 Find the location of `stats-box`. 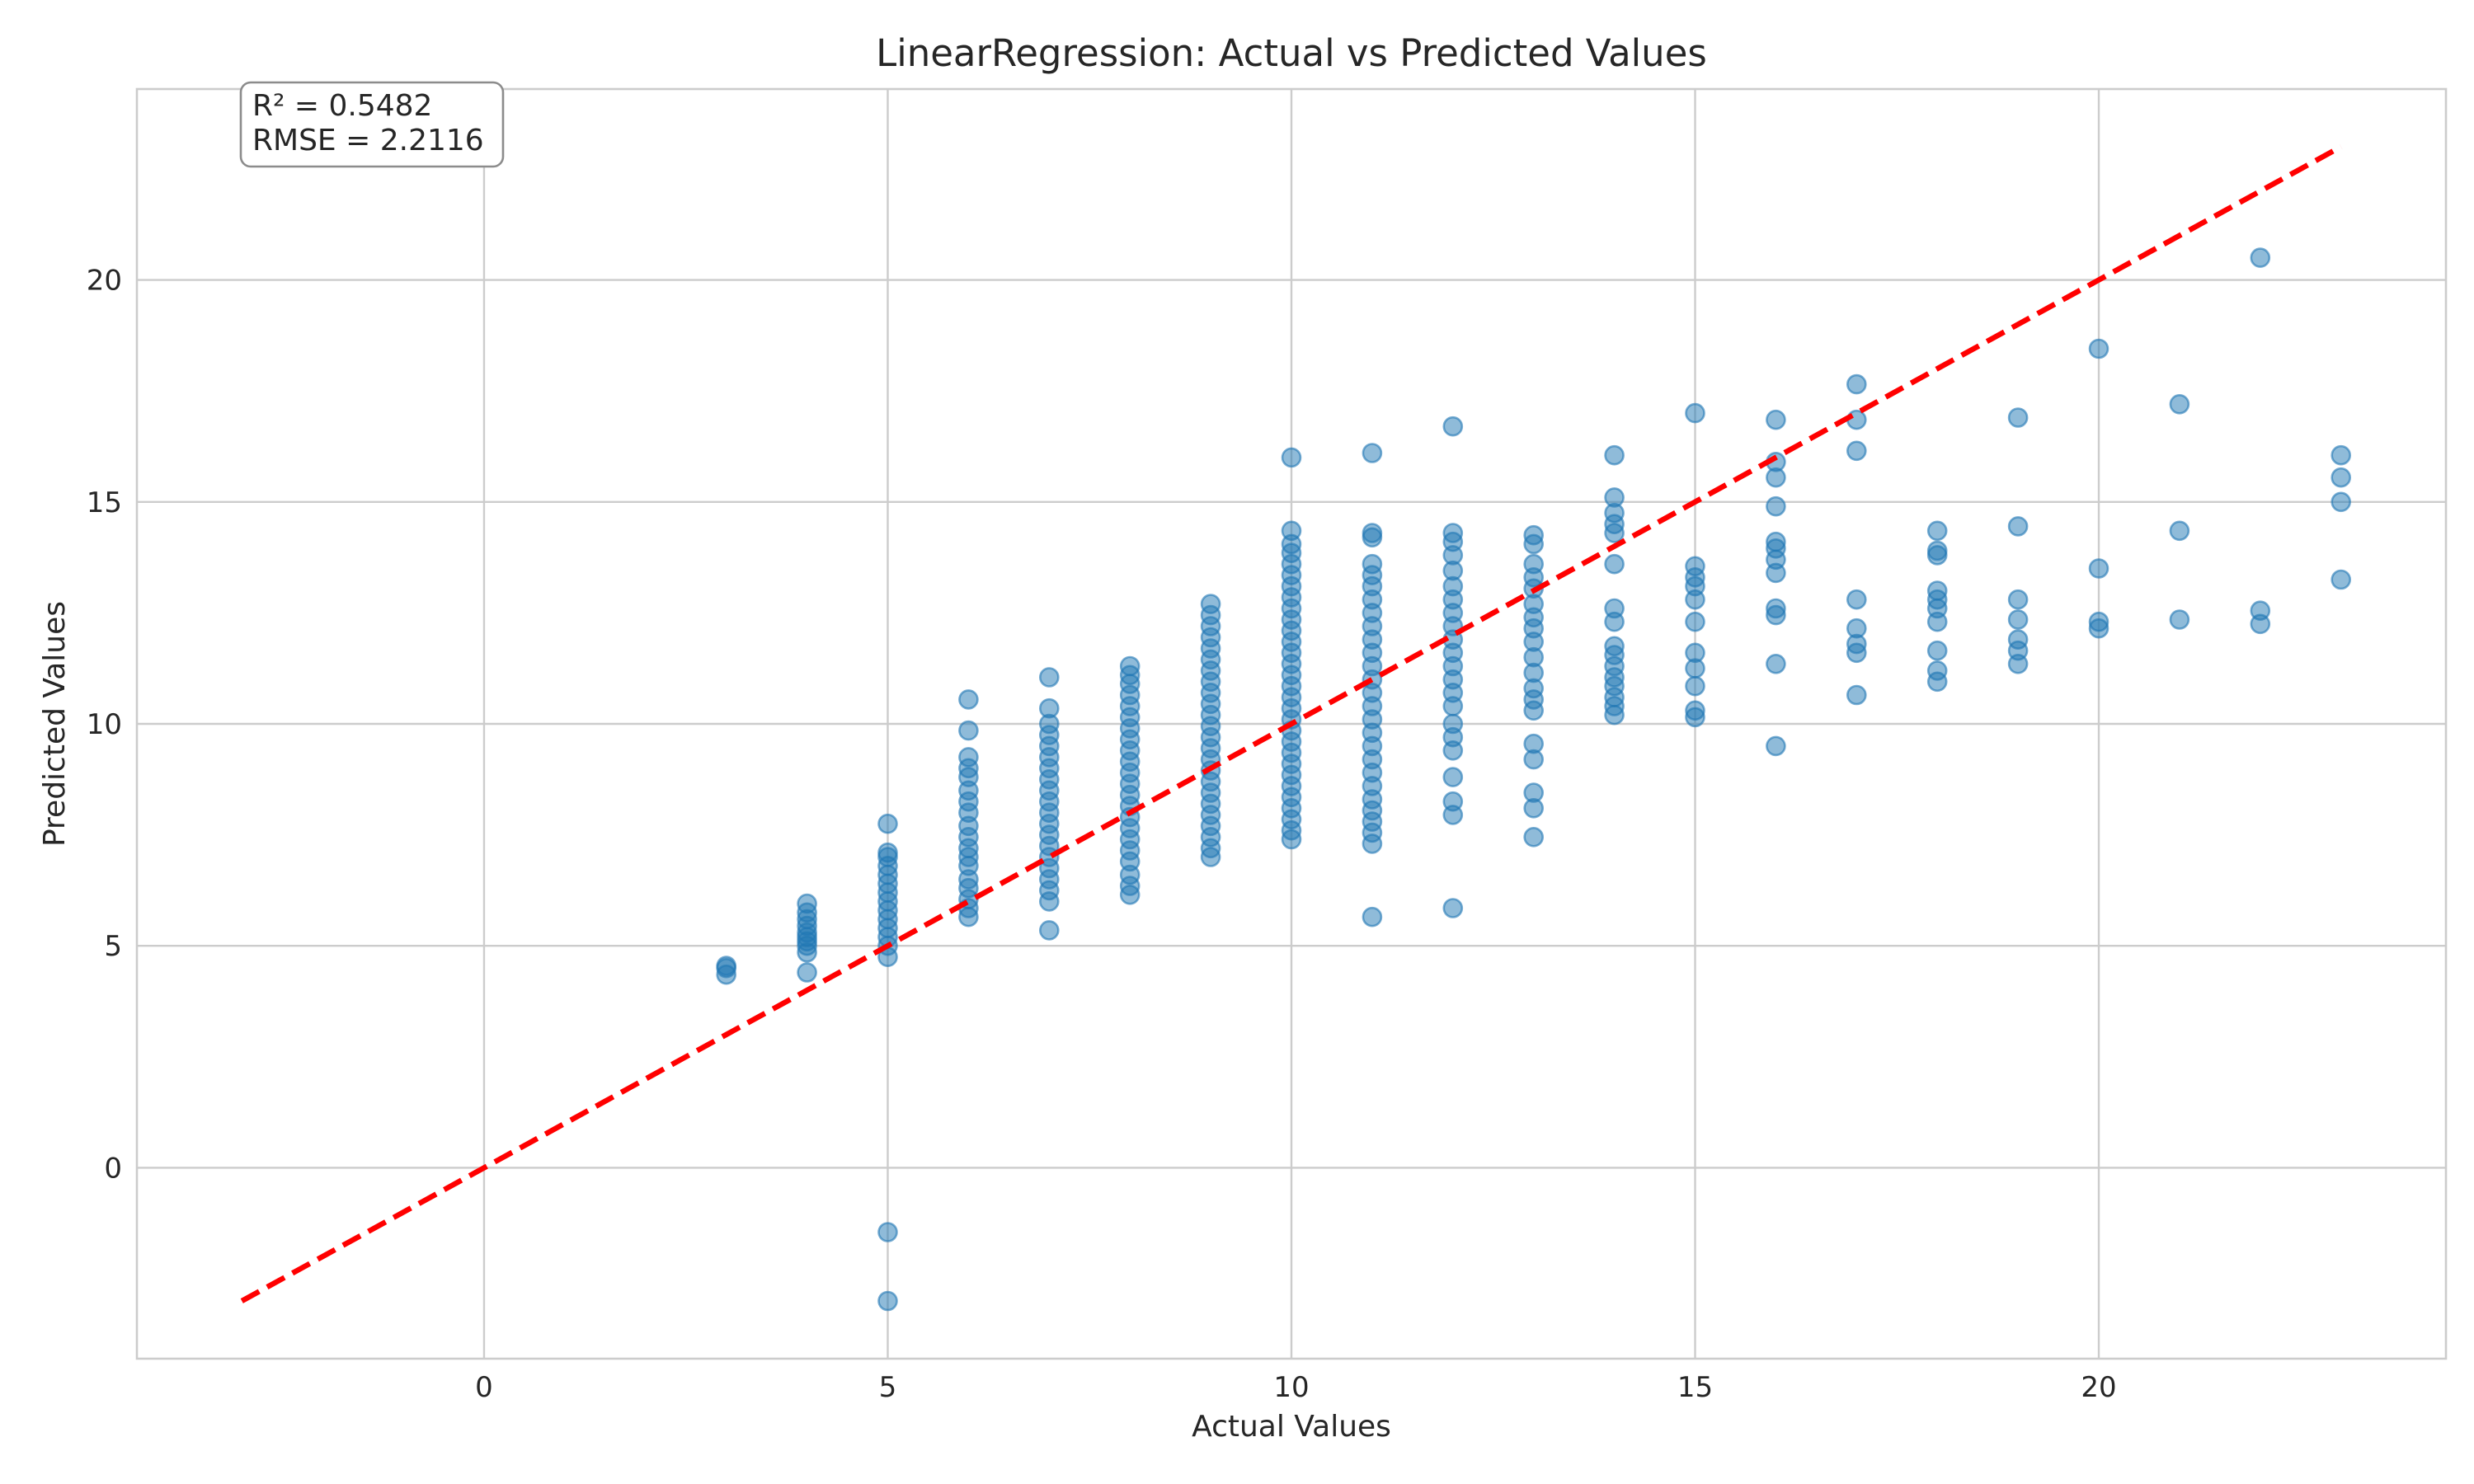

stats-box is located at coordinates (372, 124).